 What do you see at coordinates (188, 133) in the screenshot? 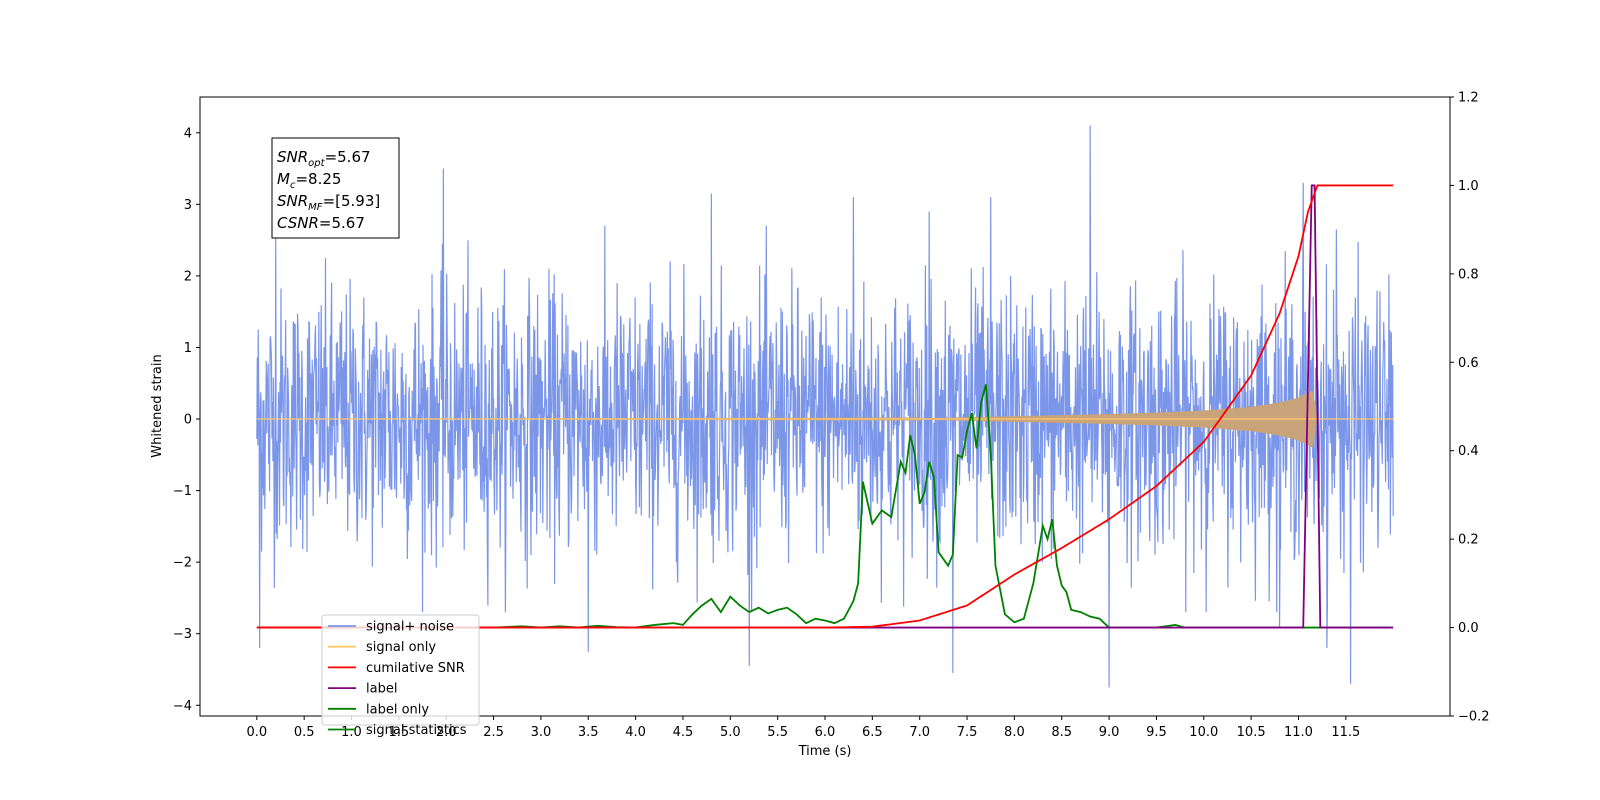
I see `y-tick-label: 4` at bounding box center [188, 133].